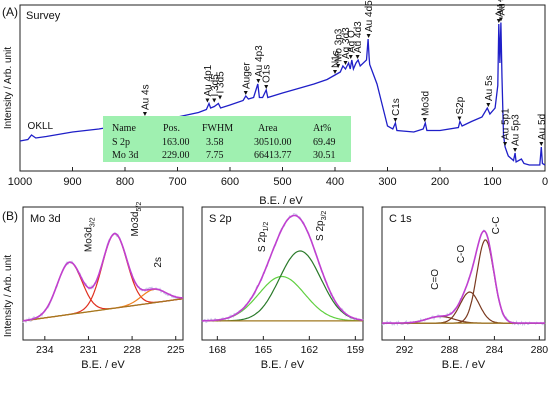 This screenshot has width=550, height=401. Describe the element at coordinates (496, 226) in the screenshot. I see `component-label: C-C` at that location.